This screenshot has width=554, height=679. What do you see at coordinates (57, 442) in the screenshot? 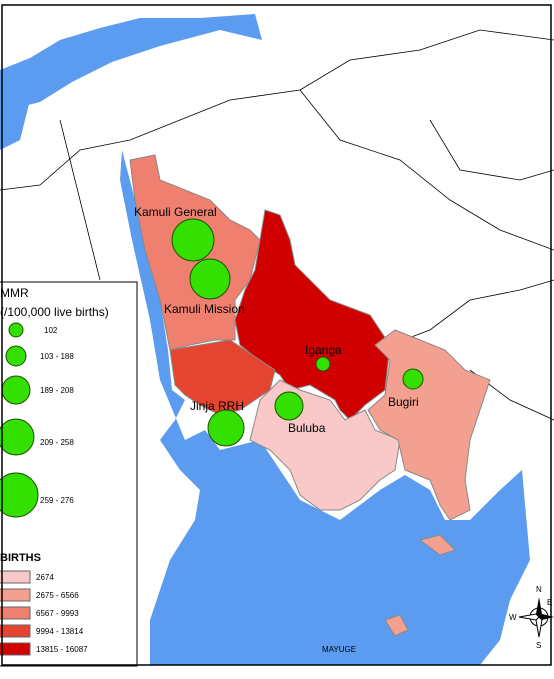
I see `legend-label: 209 - 258` at bounding box center [57, 442].